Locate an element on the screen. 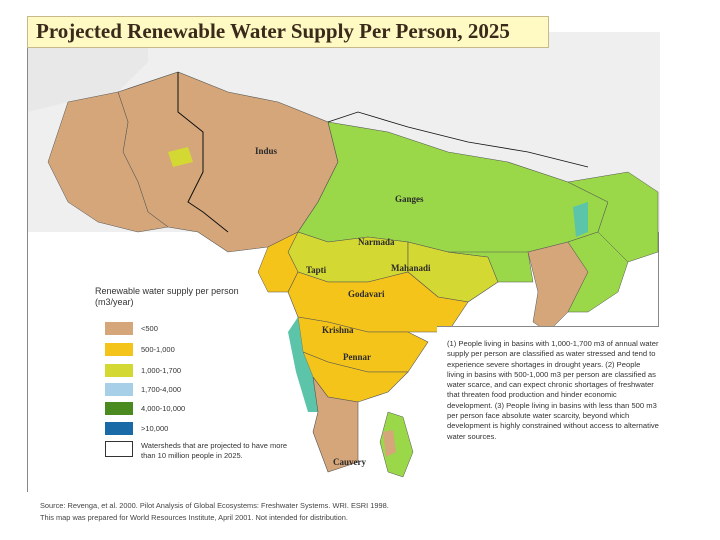 Image resolution: width=720 pixels, height=540 pixels. myanmar-region is located at coordinates (598, 272).